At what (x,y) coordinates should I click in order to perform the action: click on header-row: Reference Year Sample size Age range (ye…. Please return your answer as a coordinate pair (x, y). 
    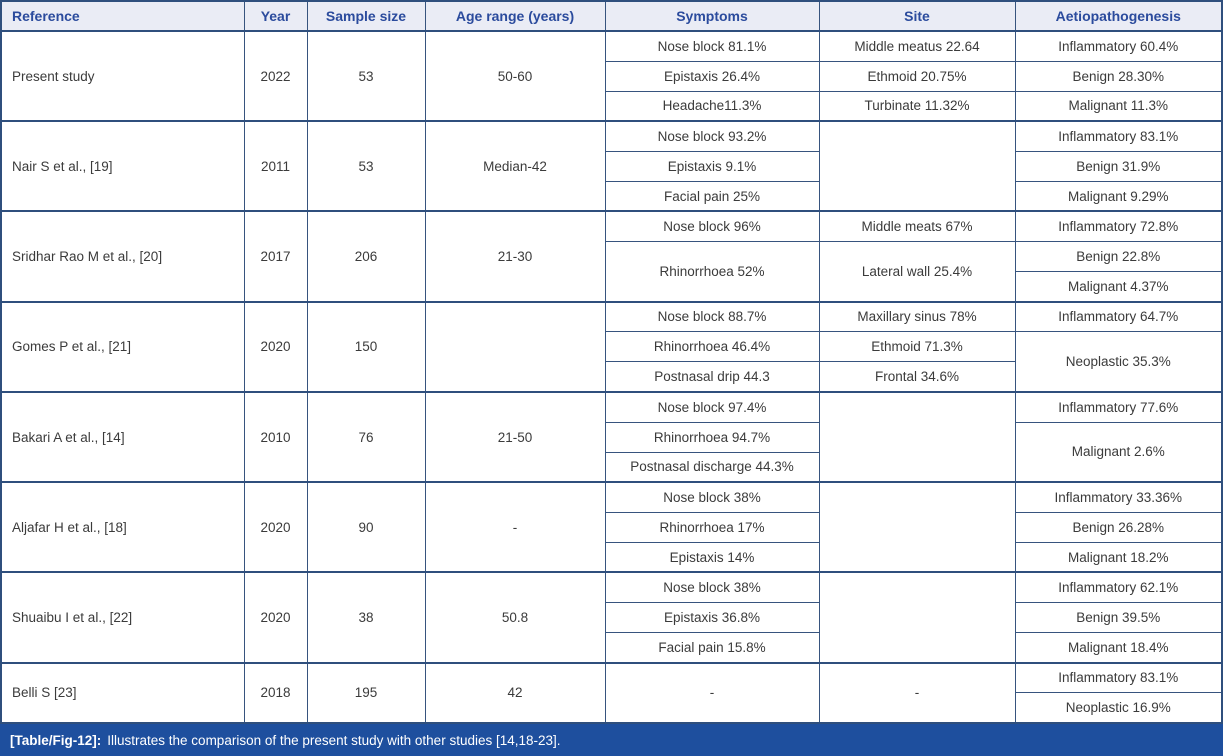
    Looking at the image, I should click on (611, 16).